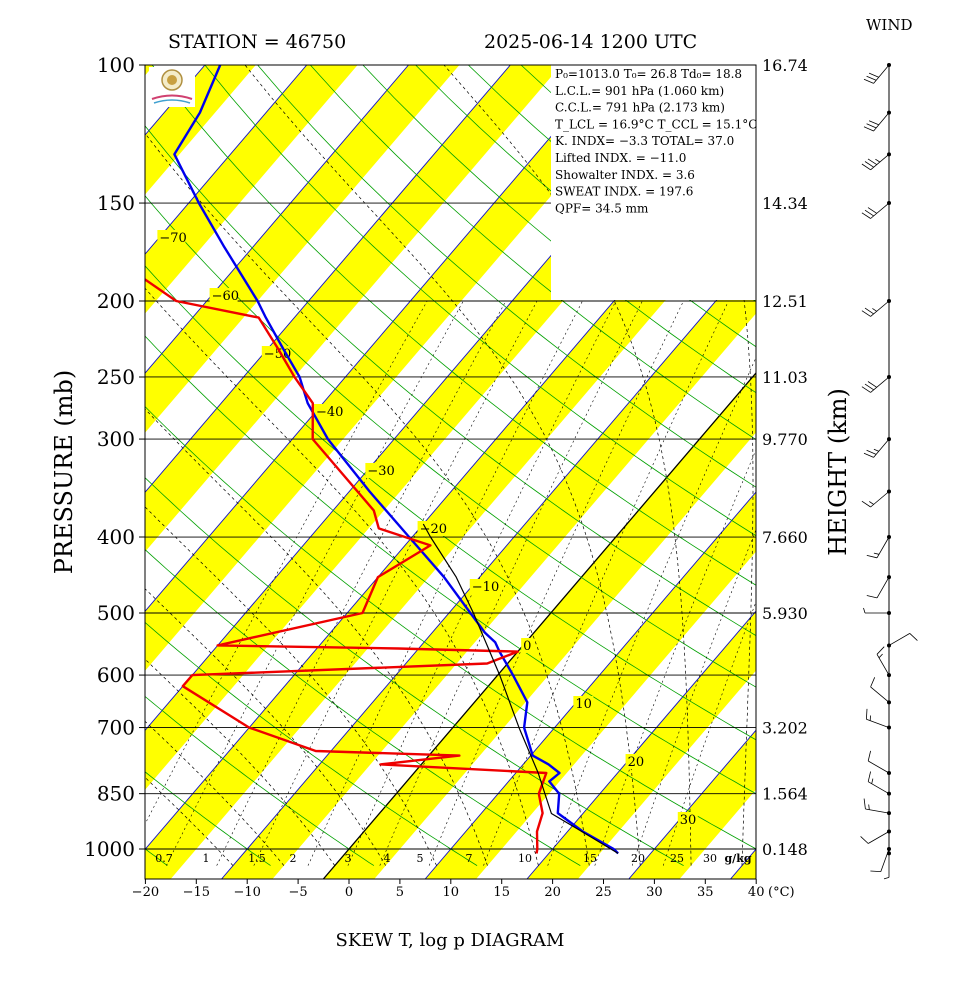  What do you see at coordinates (737, 858) in the screenshot?
I see `mixing-ratio-label: g/kg` at bounding box center [737, 858].